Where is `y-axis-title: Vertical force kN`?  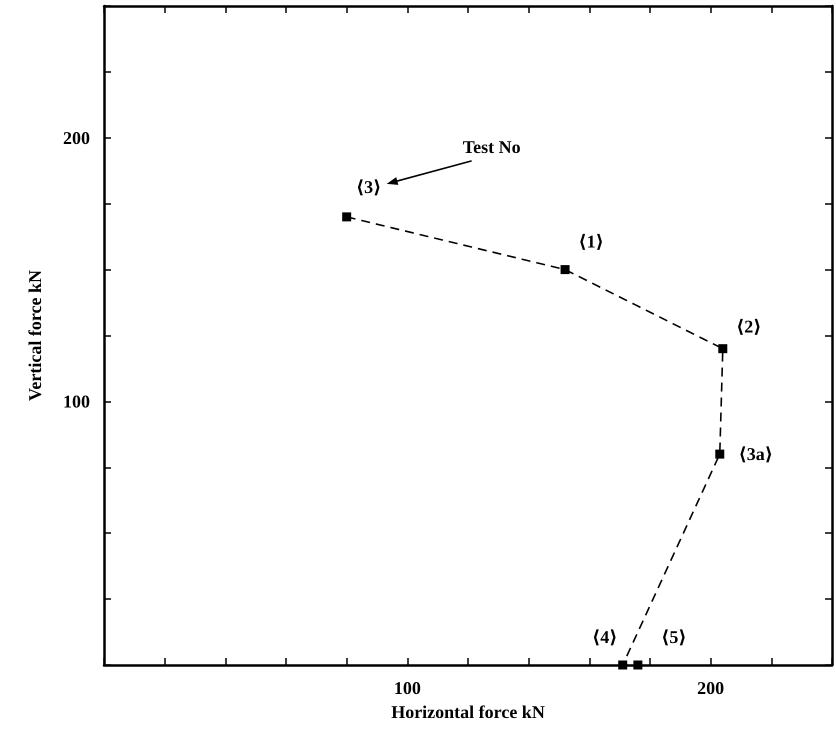 y-axis-title: Vertical force kN is located at coordinates (35, 335).